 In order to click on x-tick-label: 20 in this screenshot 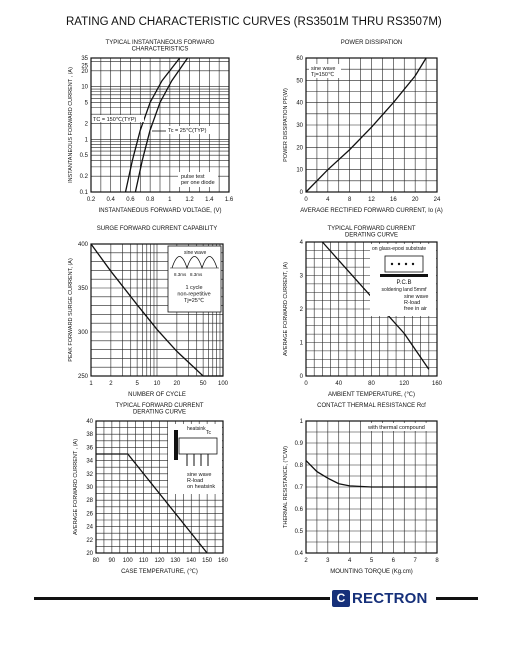, I will do `click(177, 384)`.